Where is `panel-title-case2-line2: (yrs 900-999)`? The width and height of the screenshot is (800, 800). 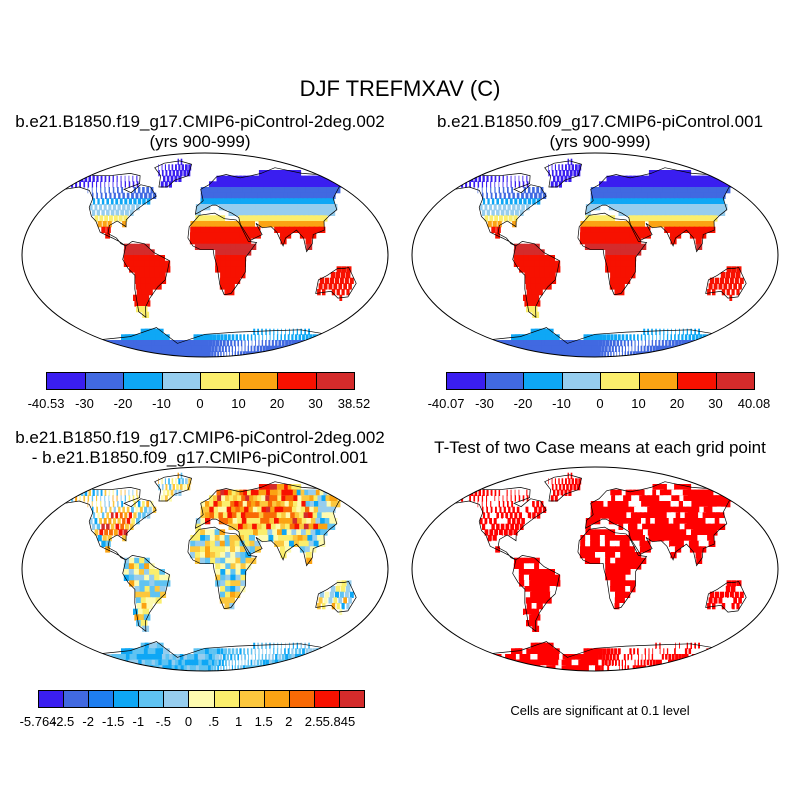 panel-title-case2-line2: (yrs 900-999) is located at coordinates (600, 141).